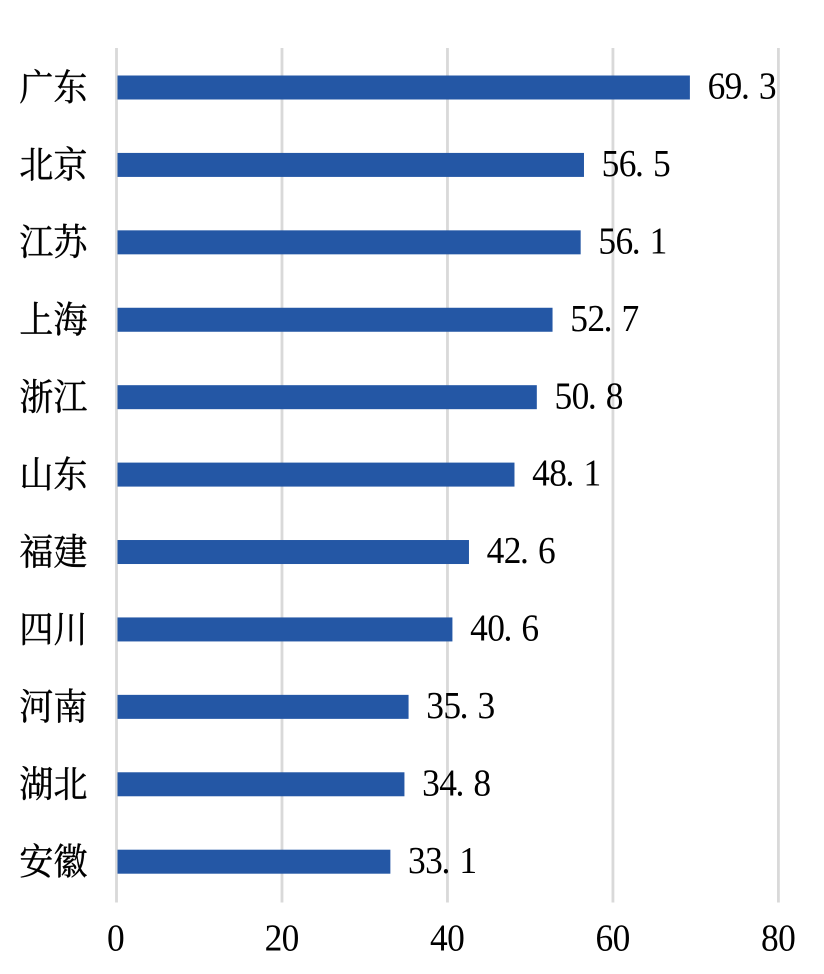  Describe the element at coordinates (604, 319) in the screenshot. I see `svg-text: 52.7` at that location.